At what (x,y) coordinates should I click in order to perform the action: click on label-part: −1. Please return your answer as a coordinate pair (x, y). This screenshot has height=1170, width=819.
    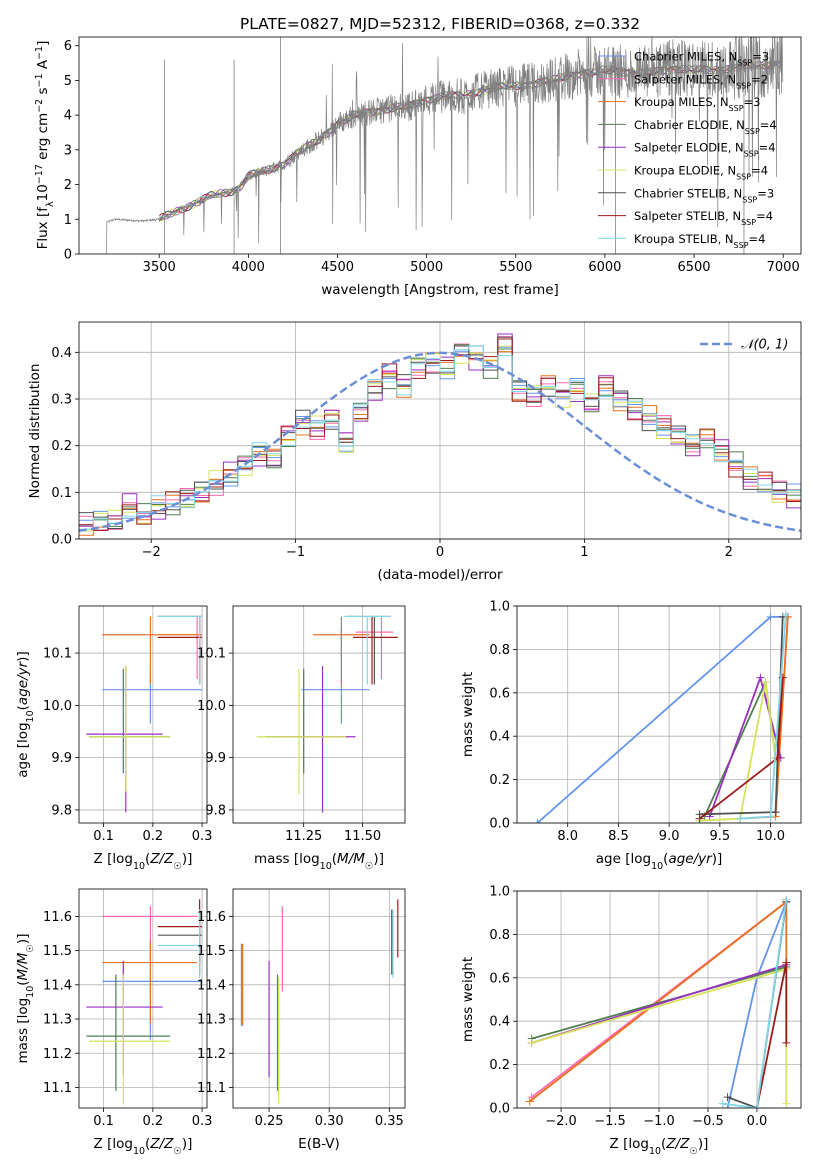
    Looking at the image, I should click on (39, 53).